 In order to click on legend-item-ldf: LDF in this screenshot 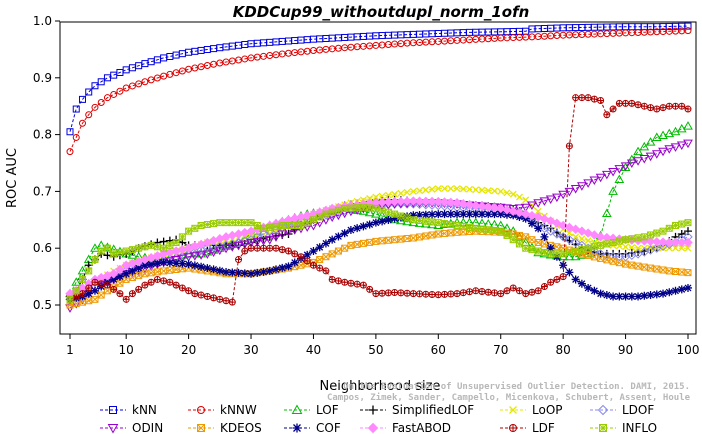, I will do `click(527, 427)`.